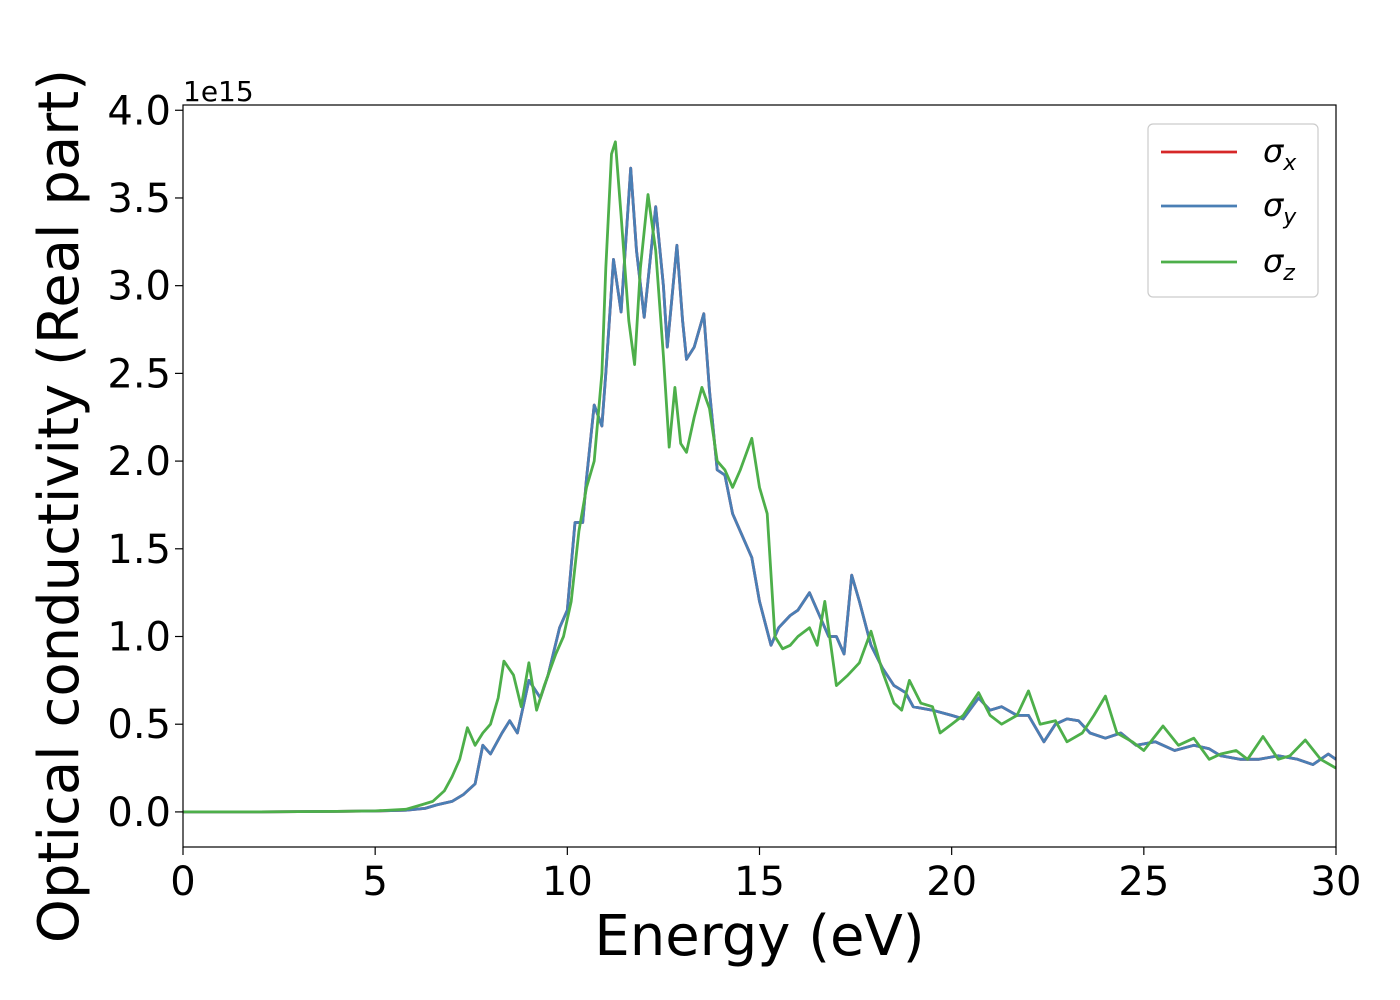 The width and height of the screenshot is (1400, 1000). I want to click on legend-label-x: σx, so click(1280, 154).